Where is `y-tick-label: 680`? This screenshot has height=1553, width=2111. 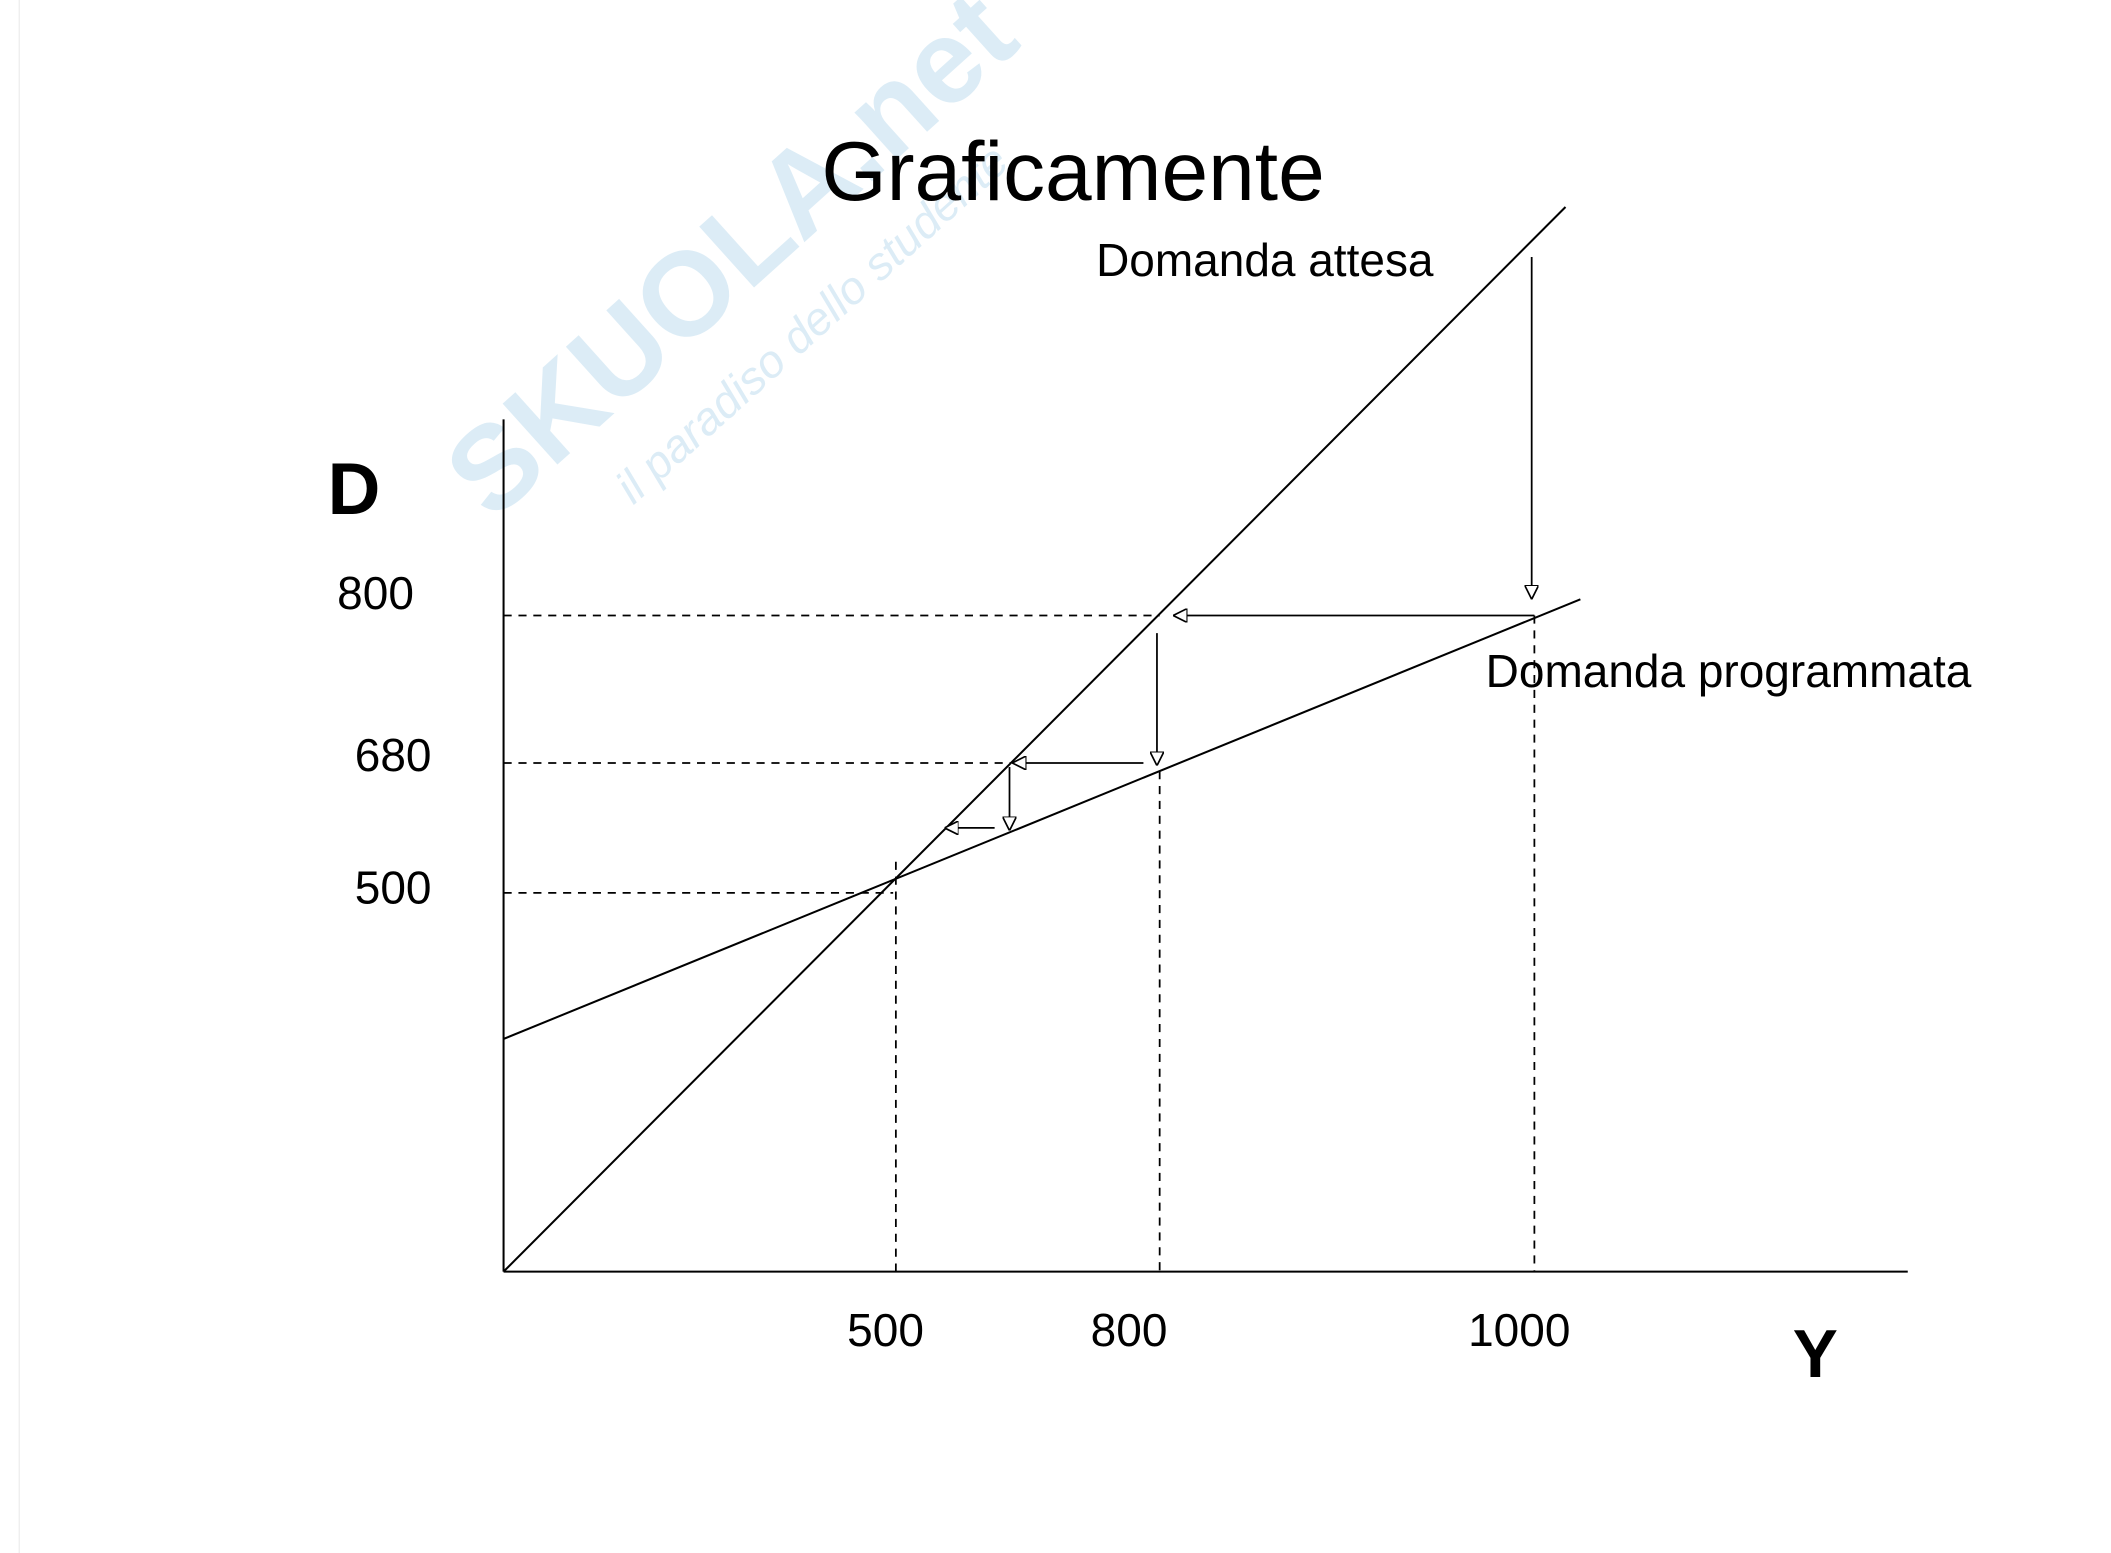 y-tick-label: 680 is located at coordinates (393, 755).